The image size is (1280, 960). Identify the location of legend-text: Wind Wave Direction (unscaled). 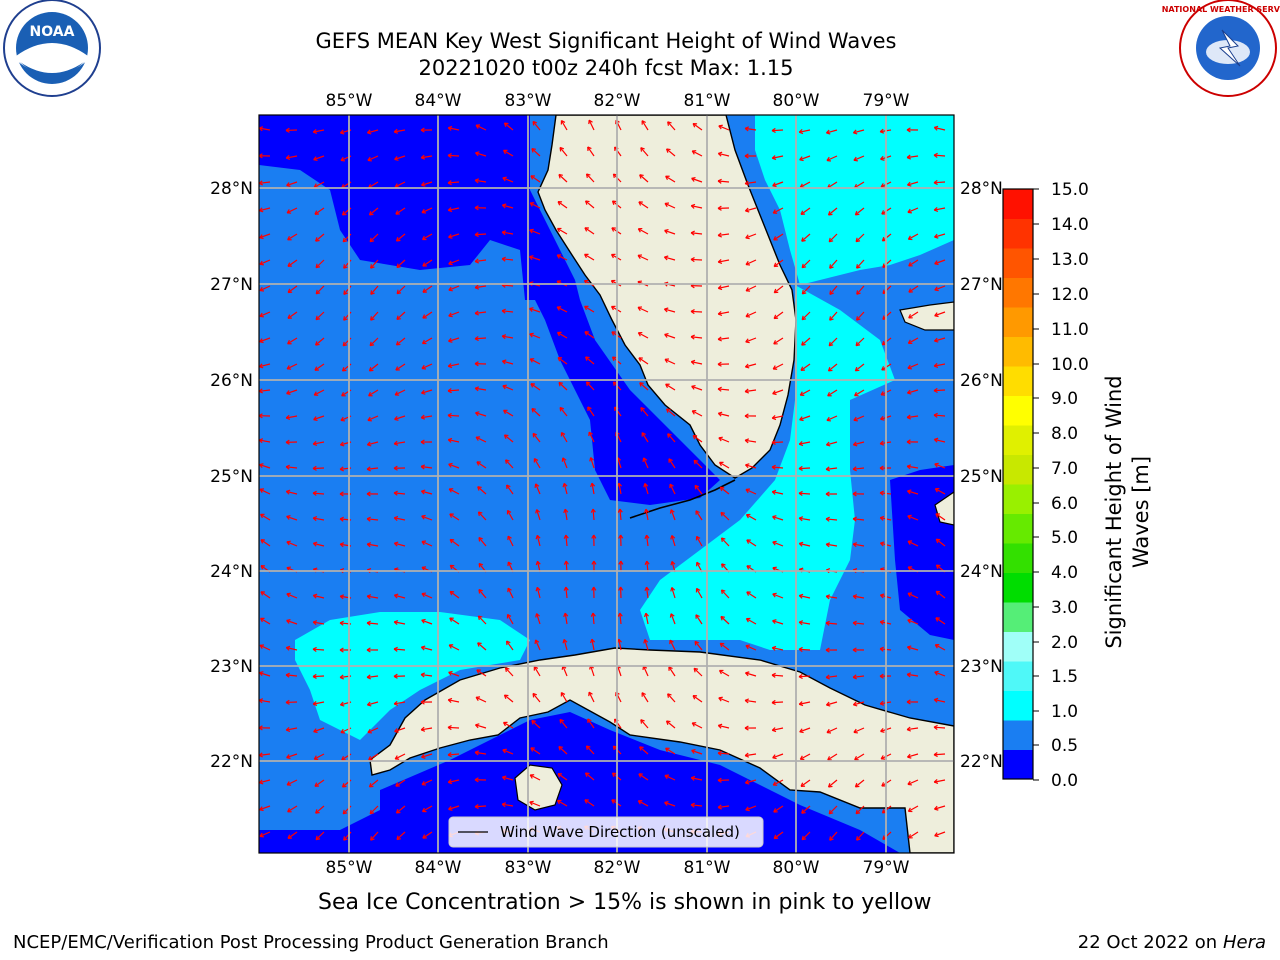
(620, 832).